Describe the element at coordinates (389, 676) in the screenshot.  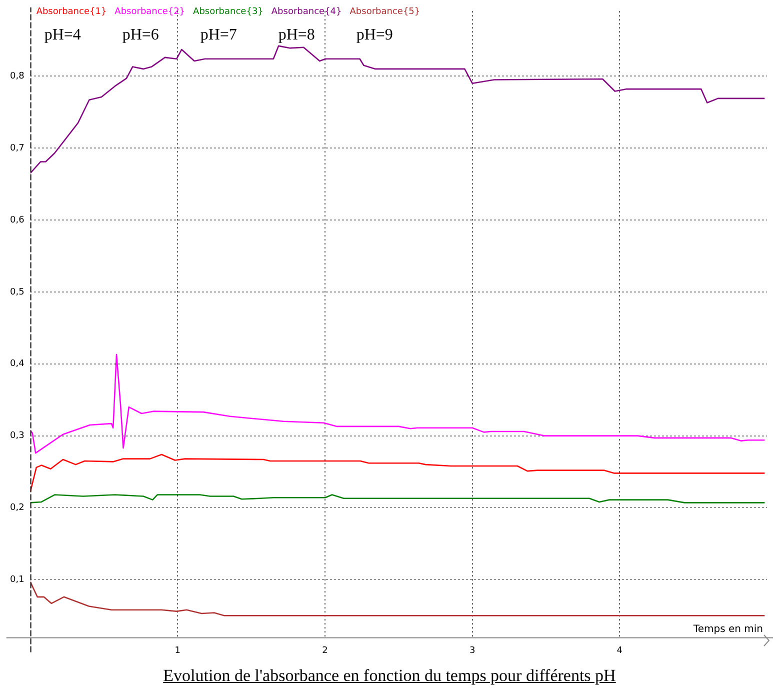
I see `text: Evolution de l'absorbance en fonction du temps pour différents pH` at that location.